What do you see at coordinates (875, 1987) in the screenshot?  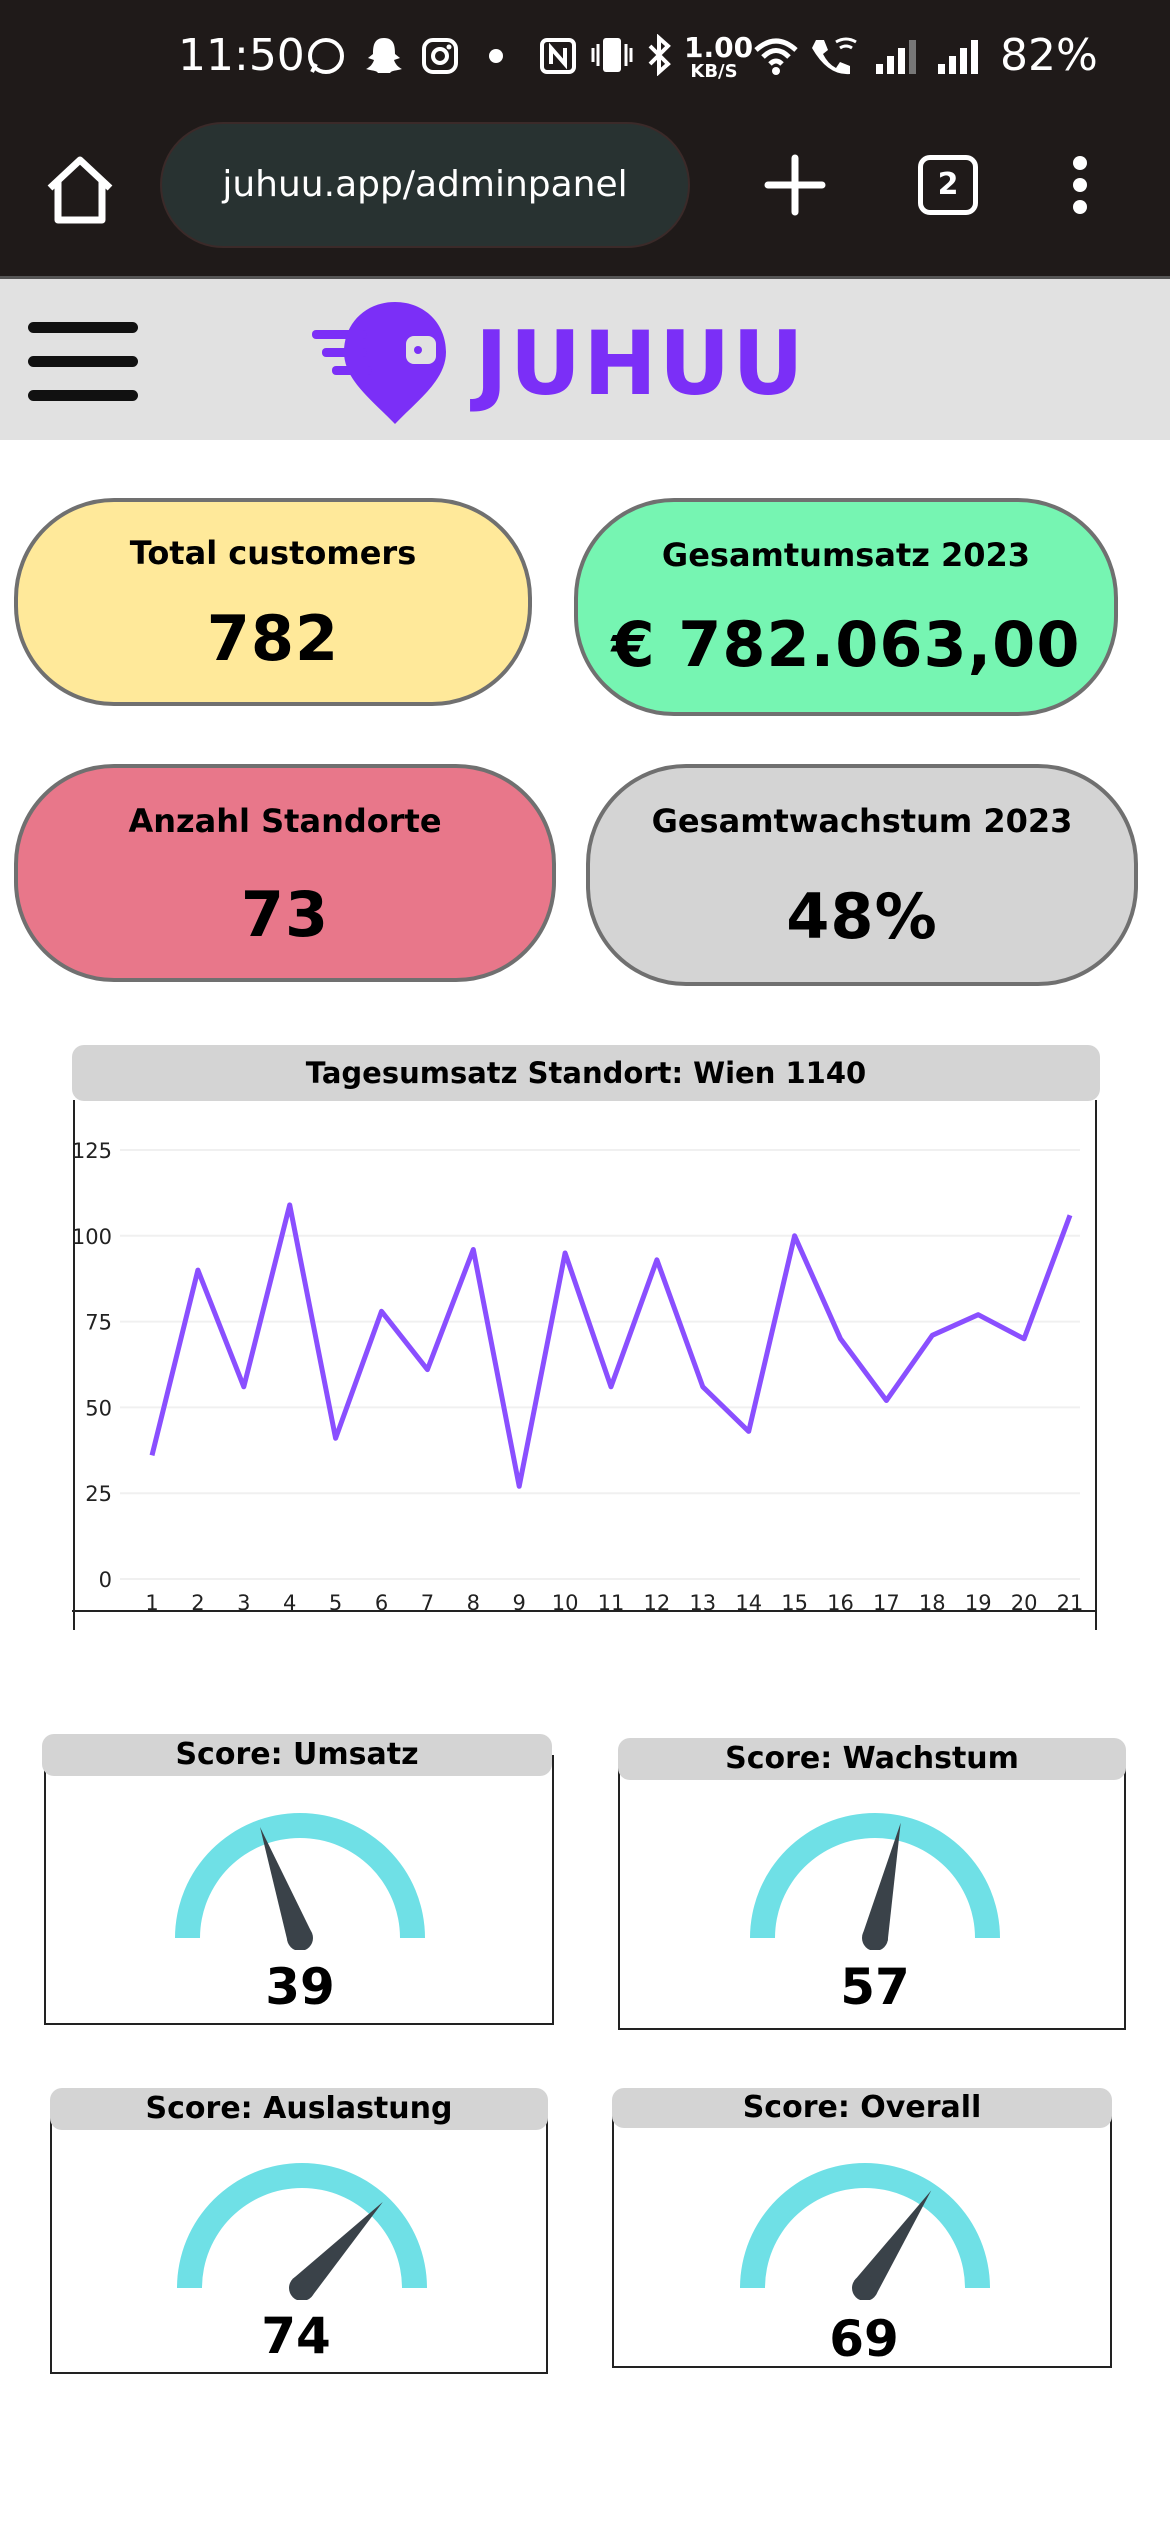 I see `gauge-value: 57` at bounding box center [875, 1987].